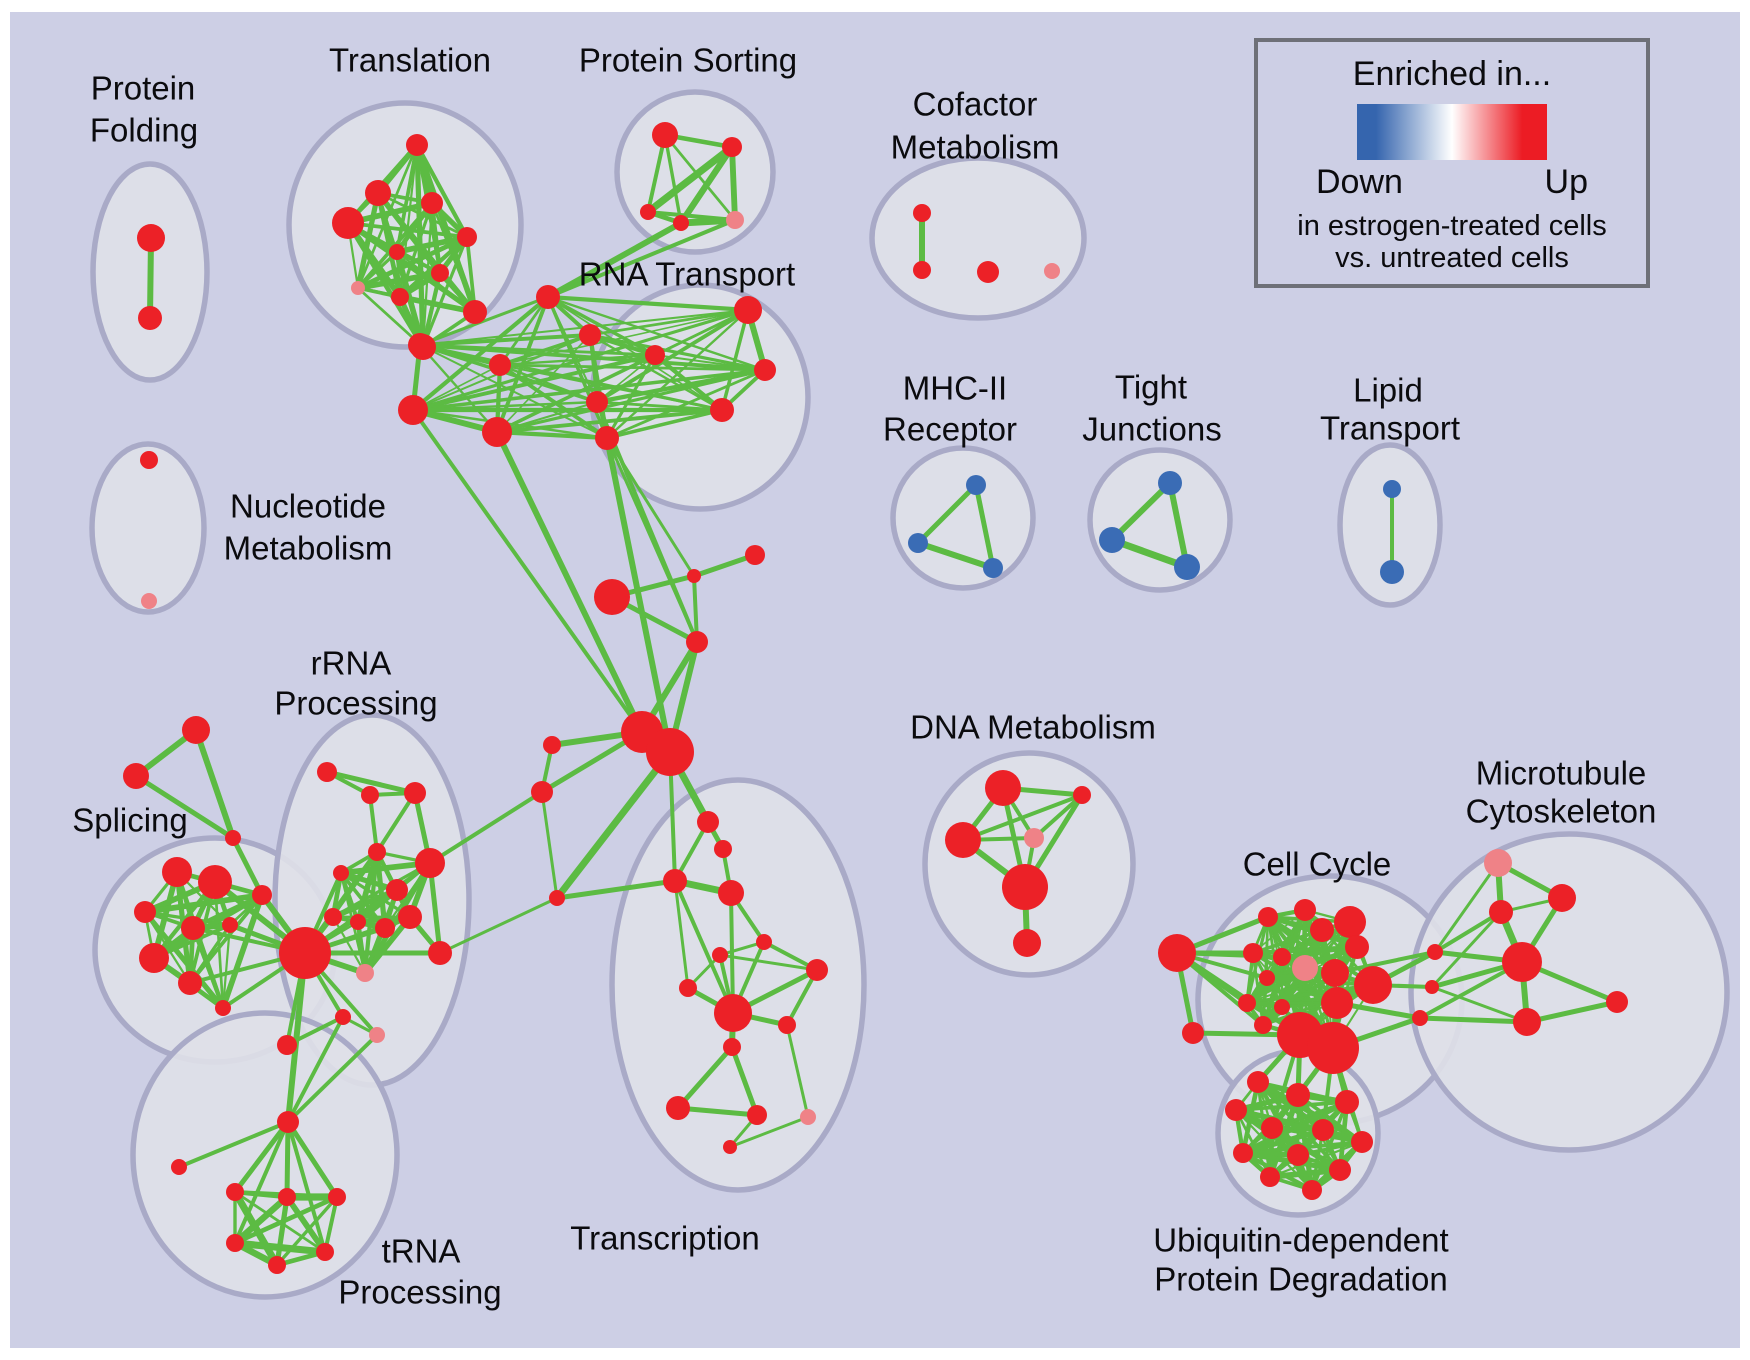 The width and height of the screenshot is (1750, 1360). I want to click on gene-set-node-txX-up, so click(730, 1147).